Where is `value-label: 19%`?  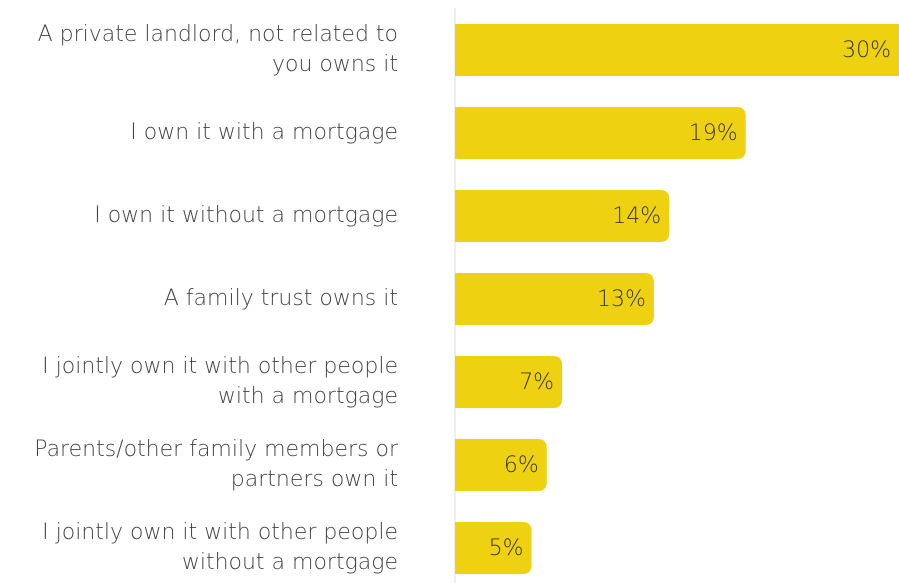
value-label: 19% is located at coordinates (713, 133).